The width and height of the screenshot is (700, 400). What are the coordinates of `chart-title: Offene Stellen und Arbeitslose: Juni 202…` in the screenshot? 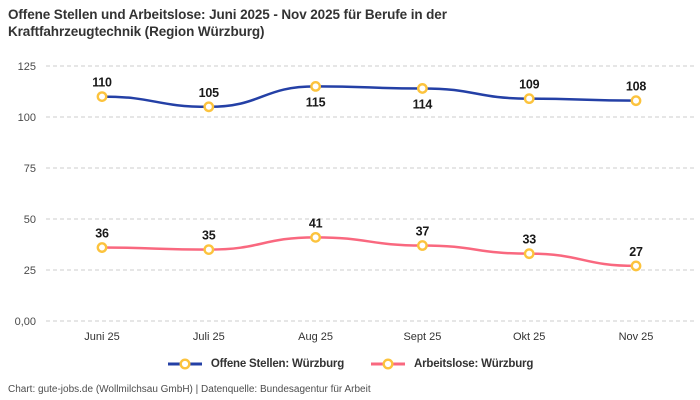 It's located at (227, 23).